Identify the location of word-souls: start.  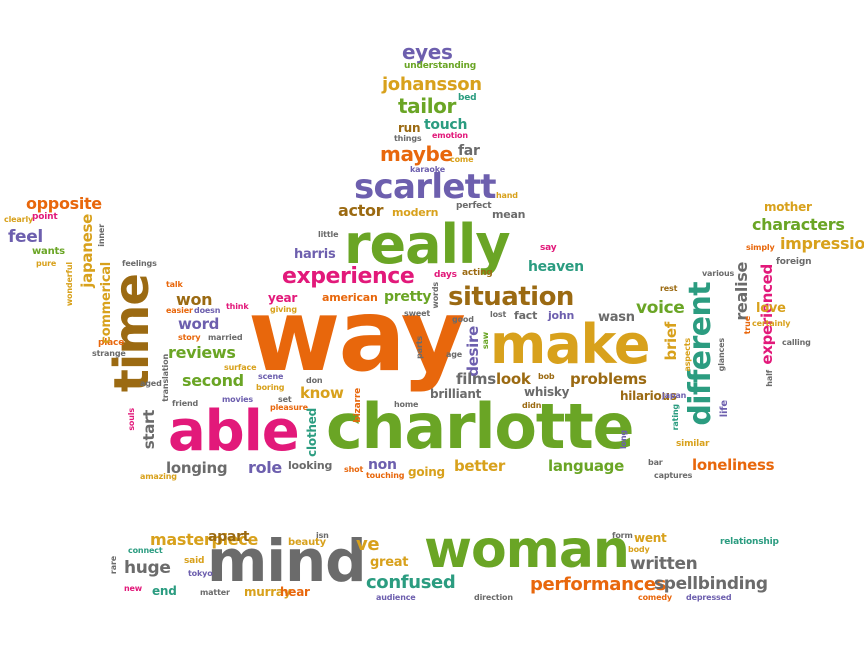
(149, 430).